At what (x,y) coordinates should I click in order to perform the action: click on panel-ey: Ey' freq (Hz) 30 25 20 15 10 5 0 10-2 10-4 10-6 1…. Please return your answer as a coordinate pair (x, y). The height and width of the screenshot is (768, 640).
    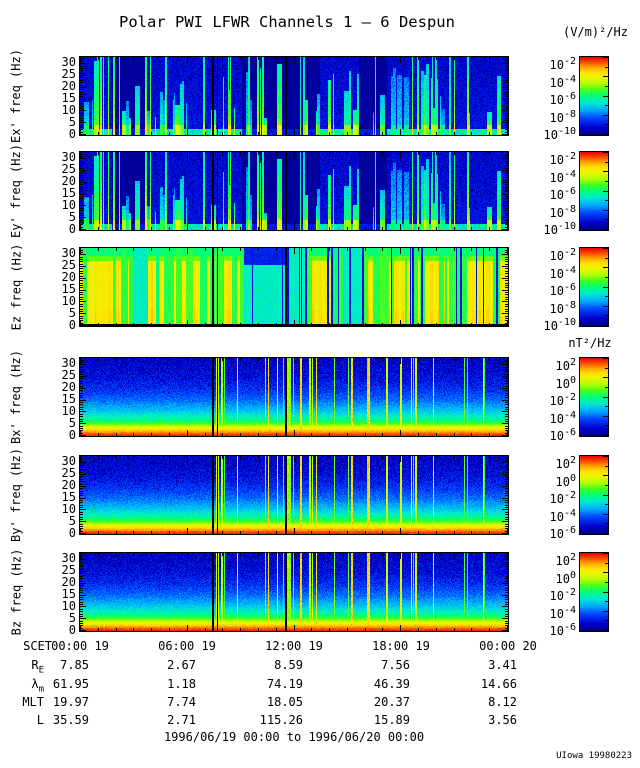
    Looking at the image, I should click on (320, 191).